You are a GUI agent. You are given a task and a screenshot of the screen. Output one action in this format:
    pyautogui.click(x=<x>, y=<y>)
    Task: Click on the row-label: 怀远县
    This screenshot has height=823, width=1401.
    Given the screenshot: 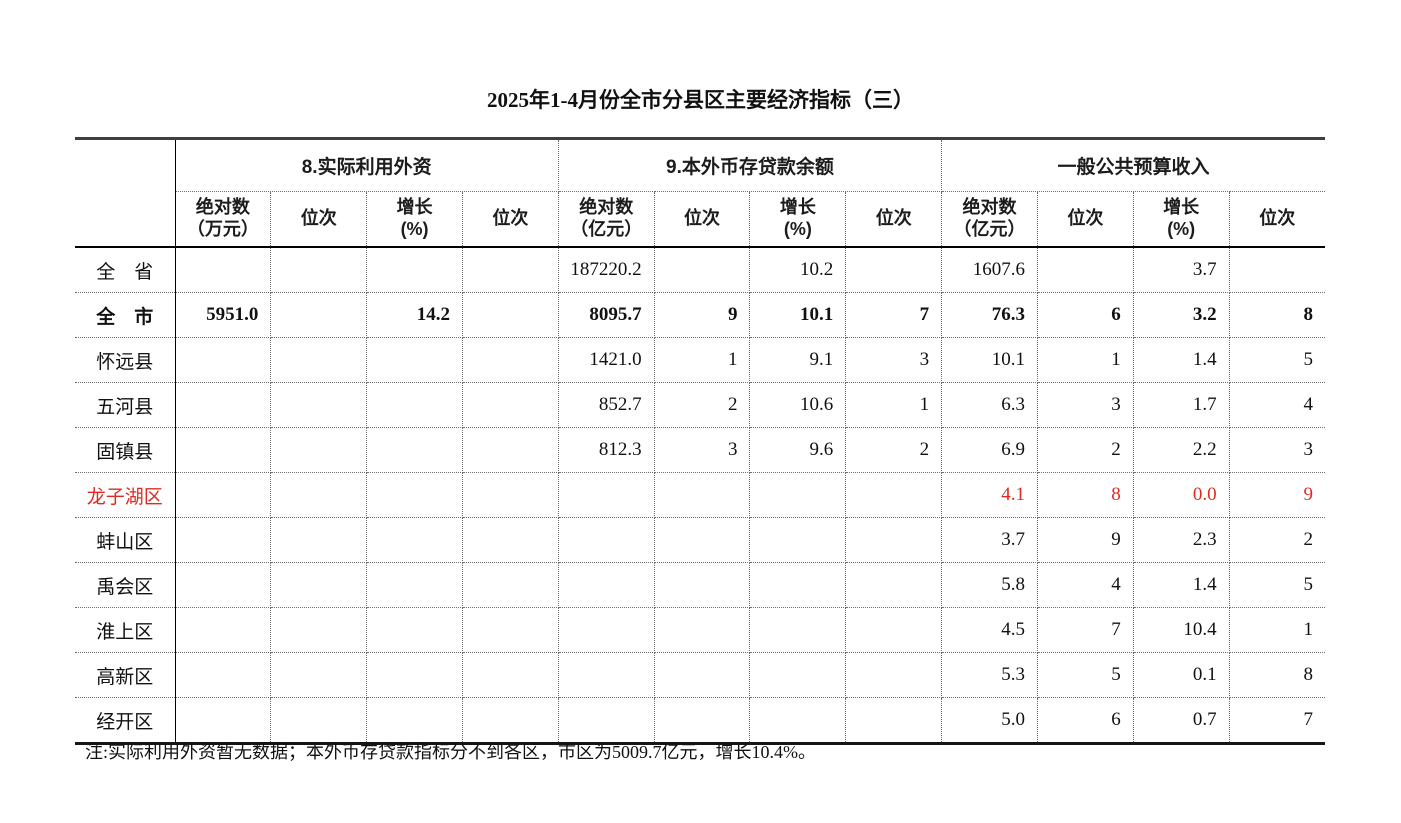 What is the action you would take?
    pyautogui.click(x=125, y=360)
    